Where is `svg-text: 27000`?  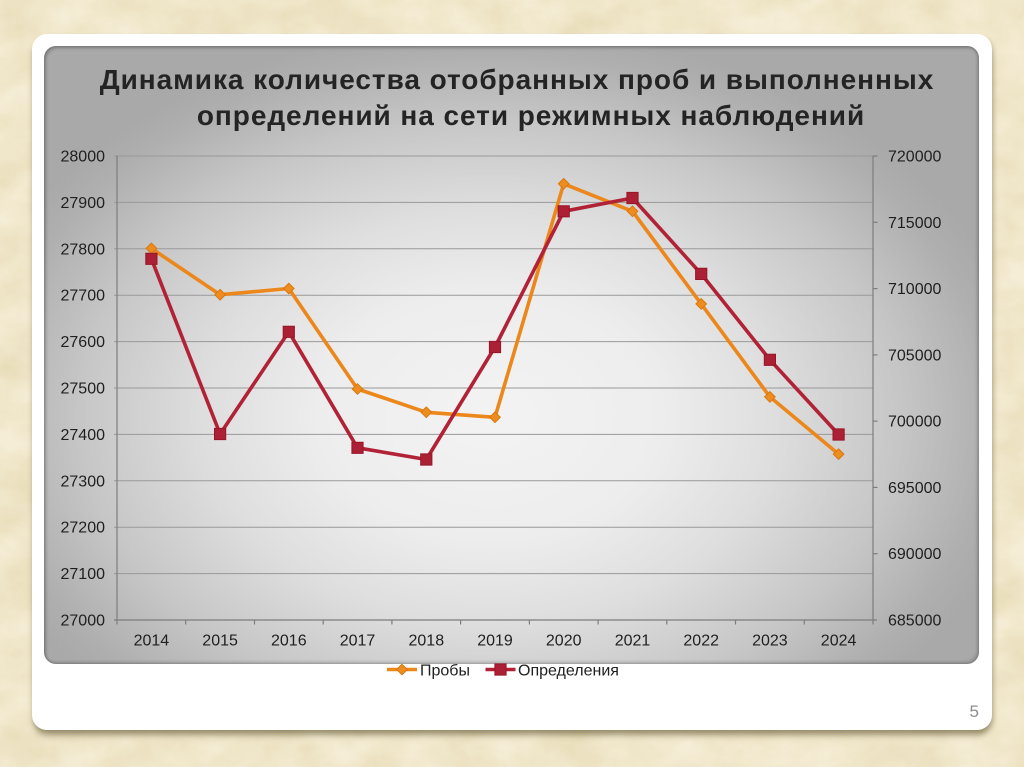
svg-text: 27000 is located at coordinates (83, 621).